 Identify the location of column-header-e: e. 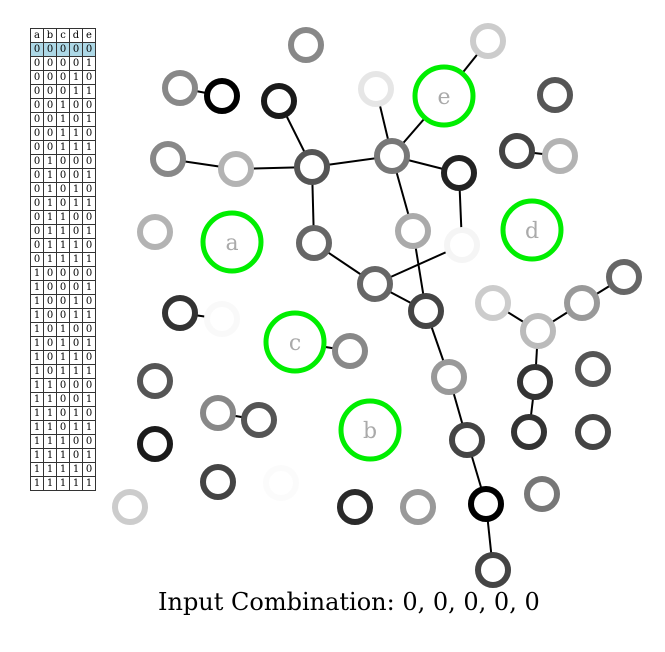
(89, 35).